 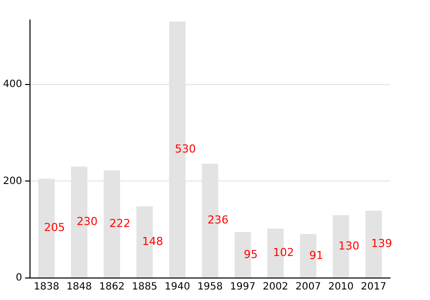 What do you see at coordinates (316, 255) in the screenshot?
I see `data-label: 91` at bounding box center [316, 255].